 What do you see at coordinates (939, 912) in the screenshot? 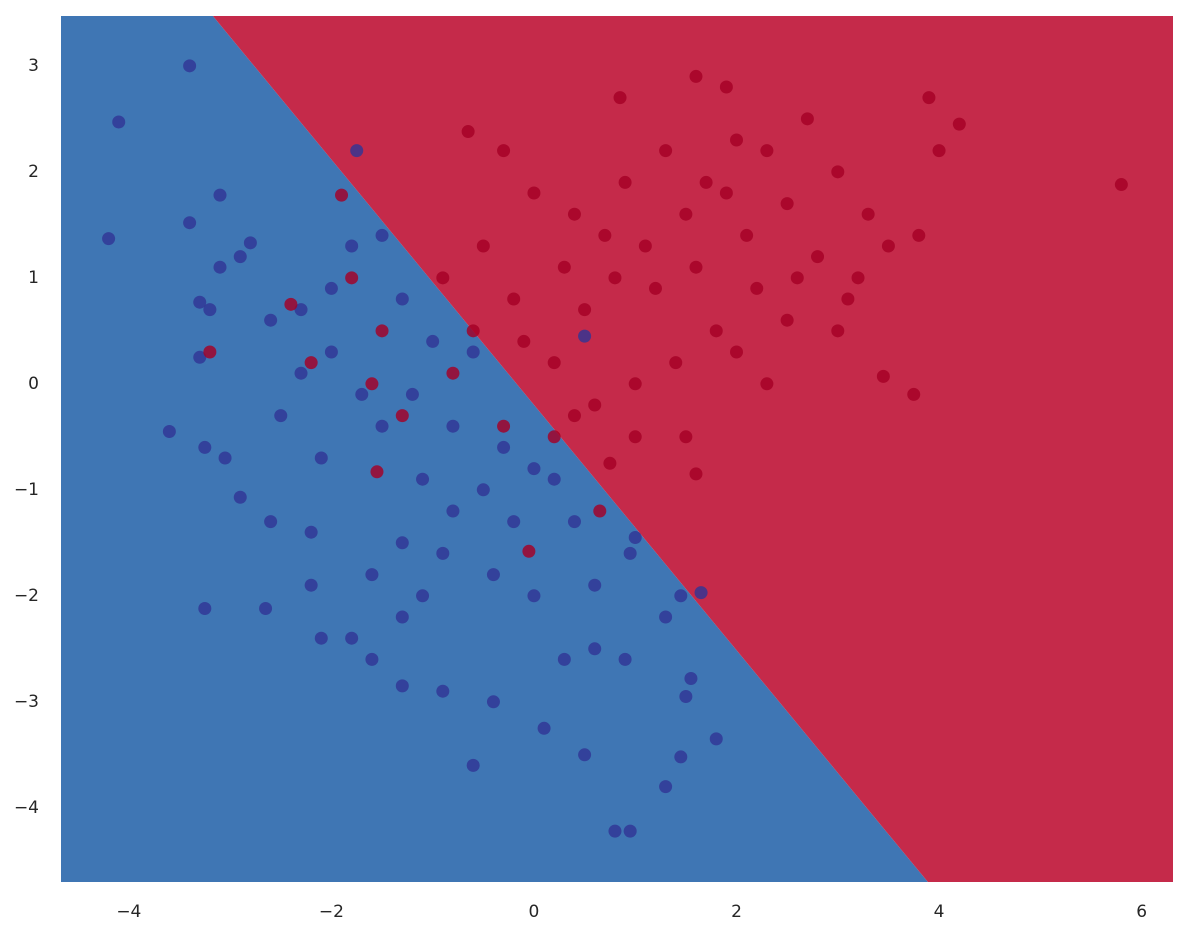
I see `x-tick-label: 4` at bounding box center [939, 912].